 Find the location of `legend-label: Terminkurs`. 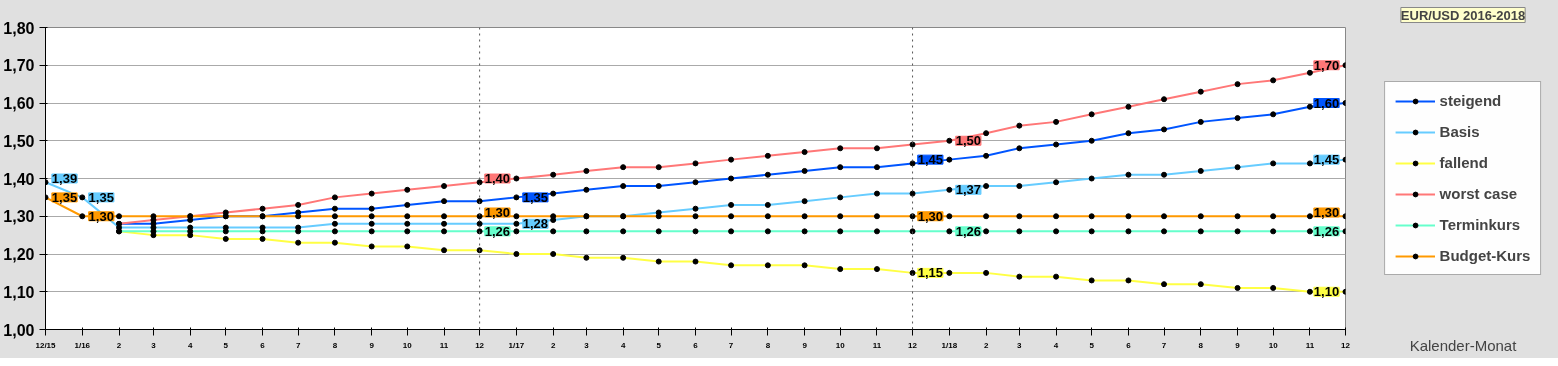

legend-label: Terminkurs is located at coordinates (1480, 224).